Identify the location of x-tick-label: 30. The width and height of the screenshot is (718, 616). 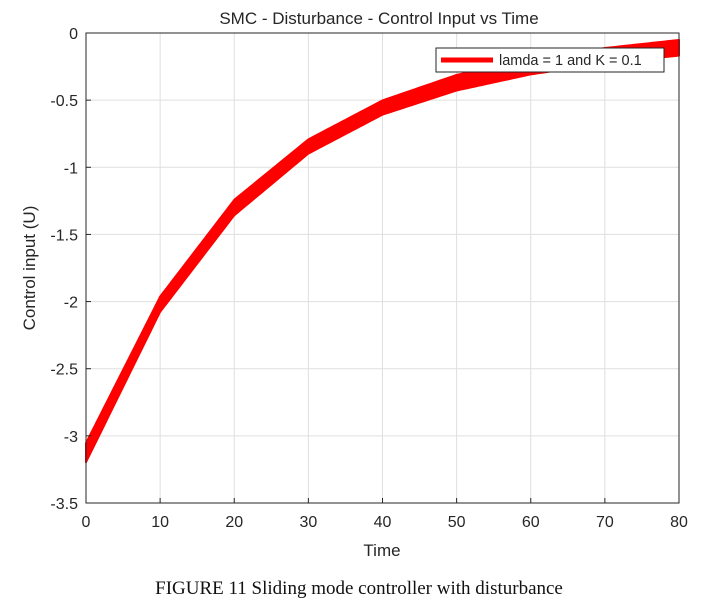
(308, 522).